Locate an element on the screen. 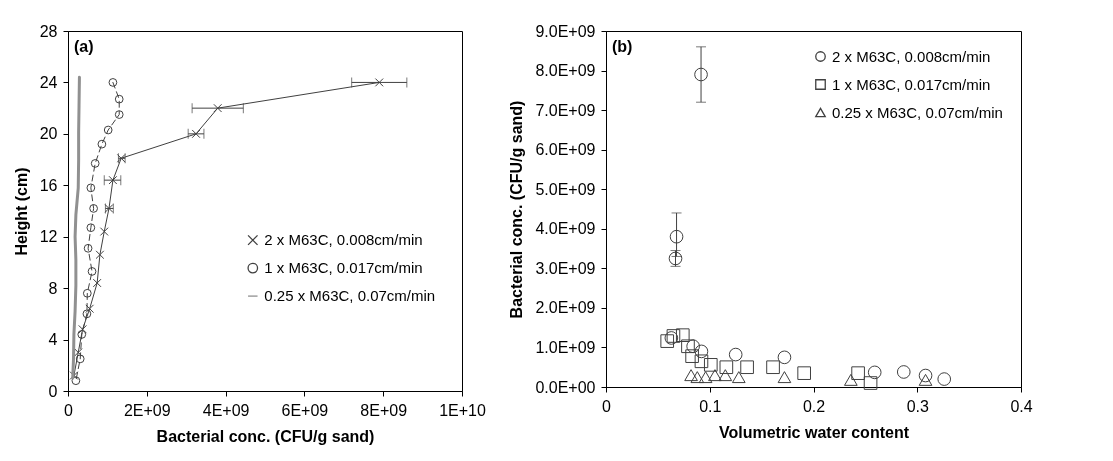  y-tick-label: 4.0E+09 is located at coordinates (565, 229).